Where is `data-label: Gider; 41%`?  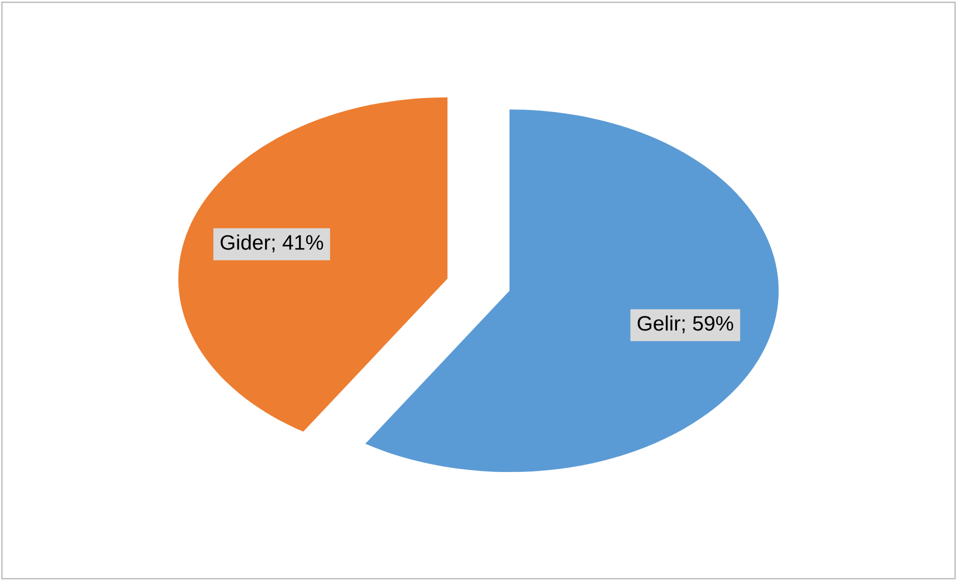 data-label: Gider; 41% is located at coordinates (272, 243).